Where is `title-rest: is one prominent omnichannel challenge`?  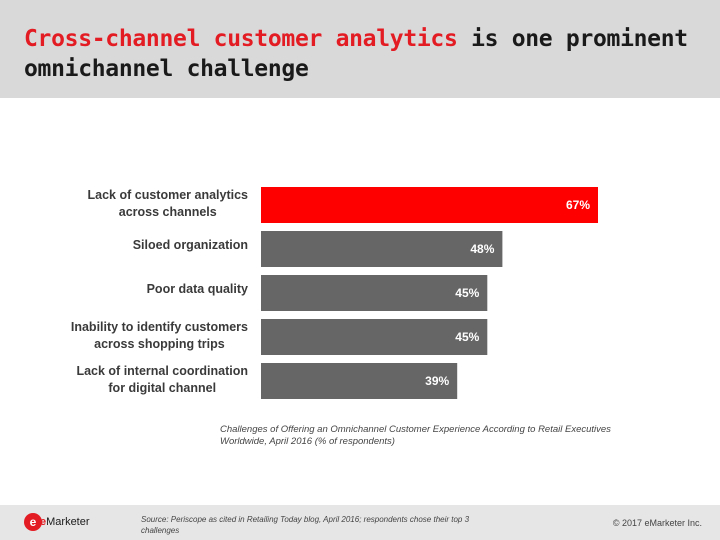 title-rest: is one prominent omnichannel challenge is located at coordinates (356, 54).